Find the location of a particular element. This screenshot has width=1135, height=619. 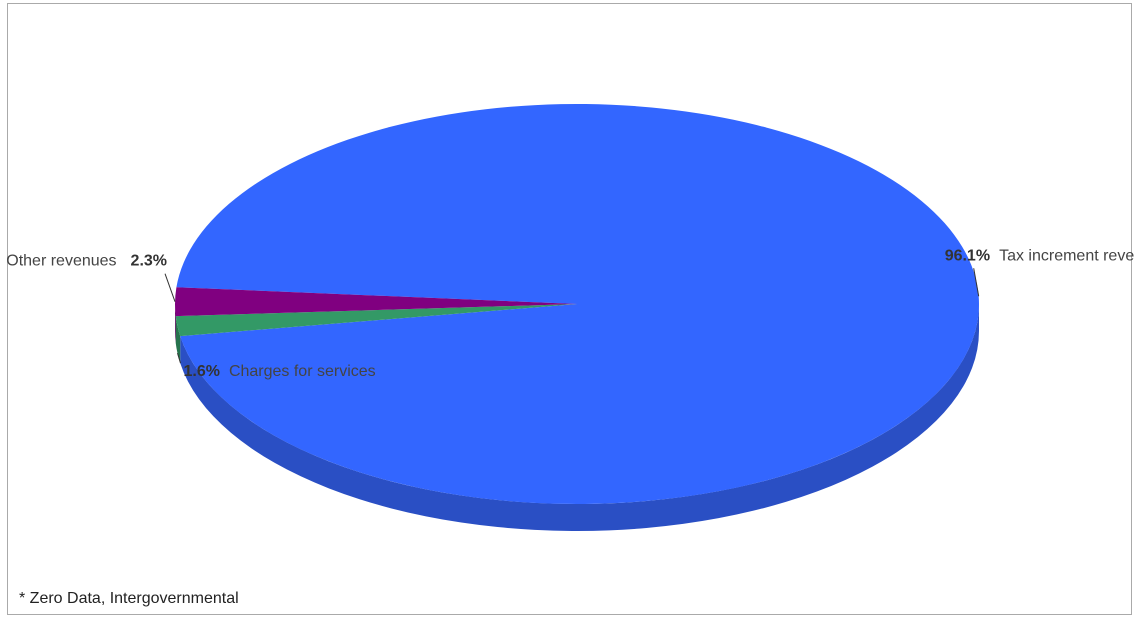

pie-slice-other-revenues is located at coordinates (375, 302).